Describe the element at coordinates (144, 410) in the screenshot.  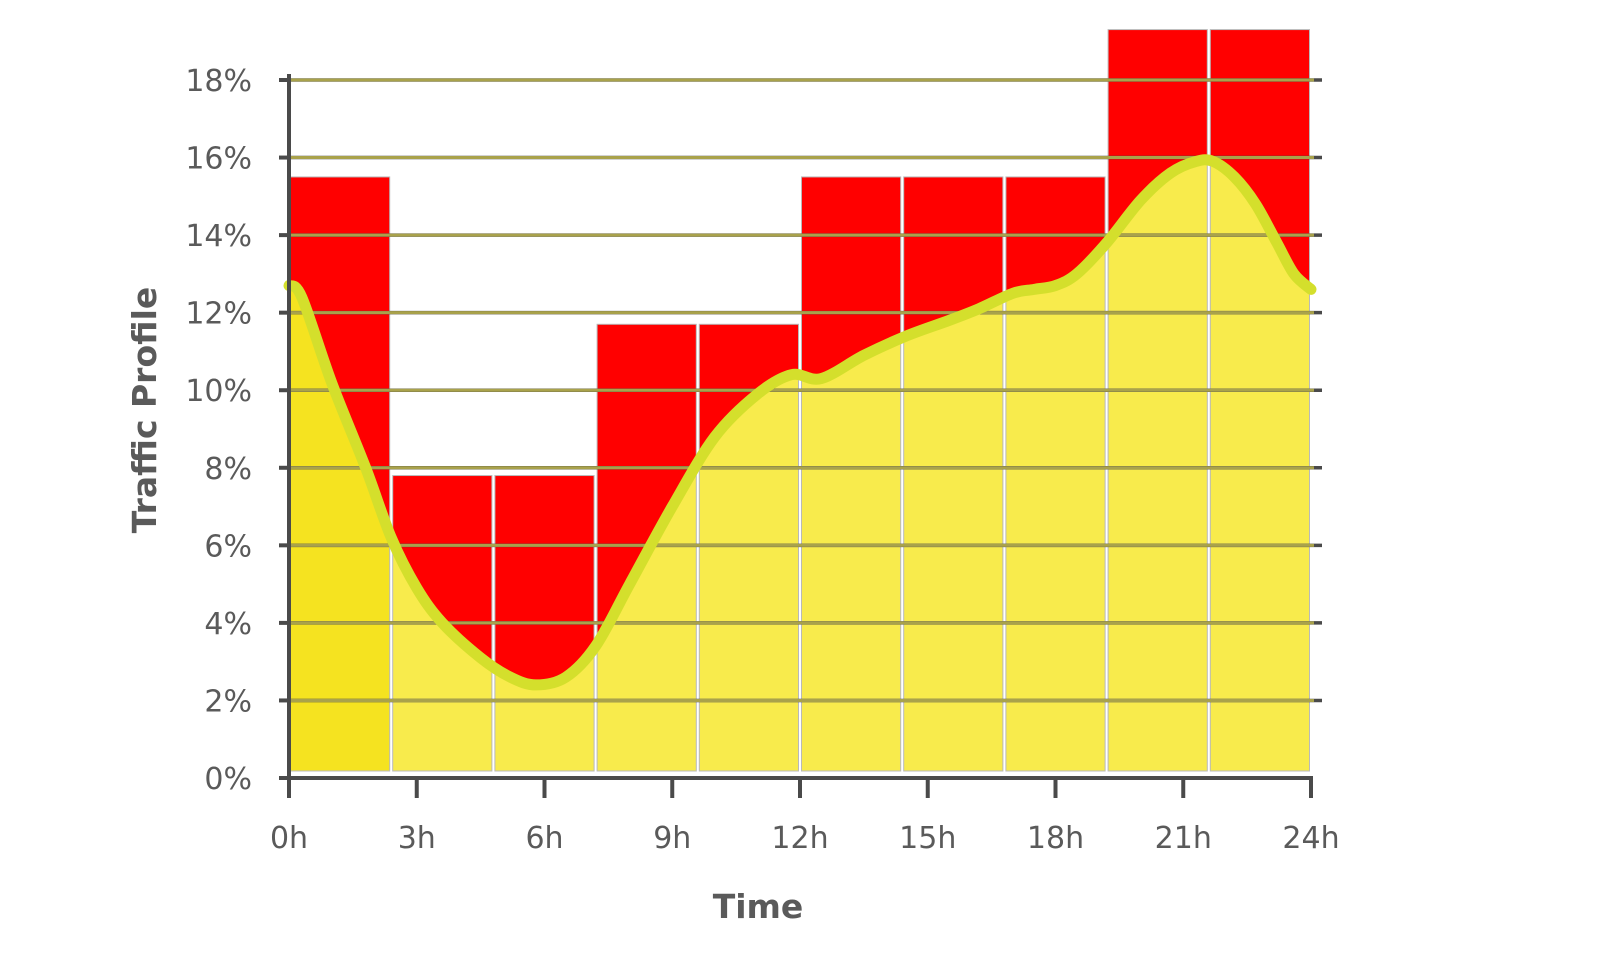
I see `y-axis-title: Traffic Profile` at that location.